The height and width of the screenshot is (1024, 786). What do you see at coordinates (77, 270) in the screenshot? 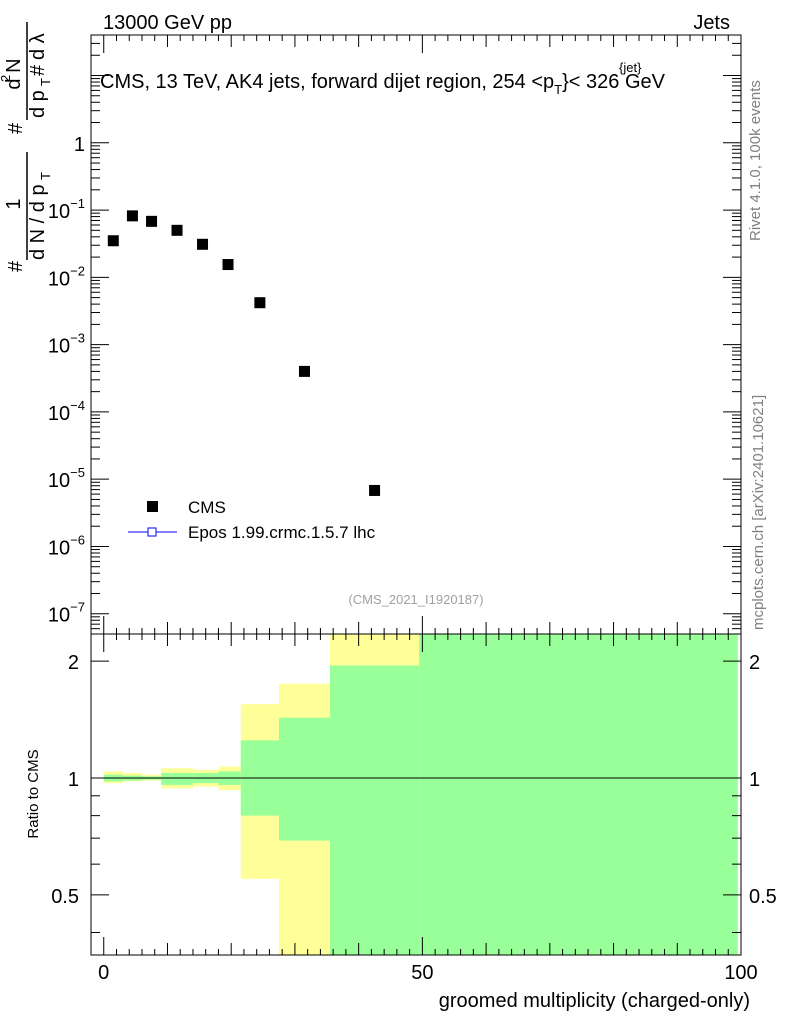
I see `main-y-tick-label-exp: −2` at bounding box center [77, 270].